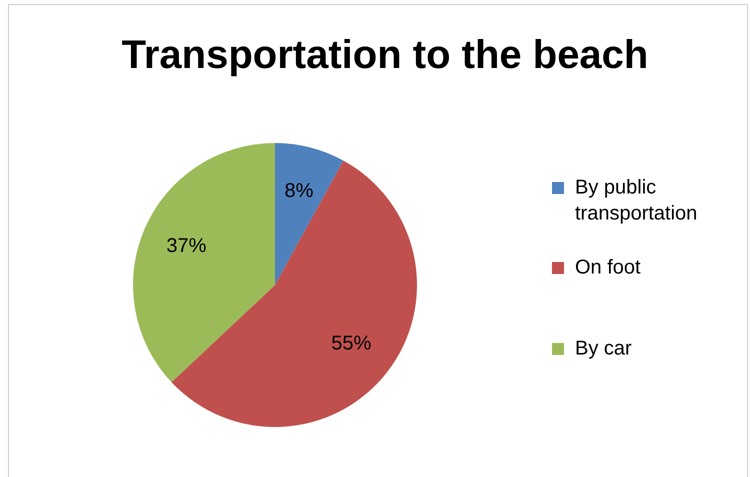 The image size is (750, 477). I want to click on data-label: 55%, so click(351, 343).